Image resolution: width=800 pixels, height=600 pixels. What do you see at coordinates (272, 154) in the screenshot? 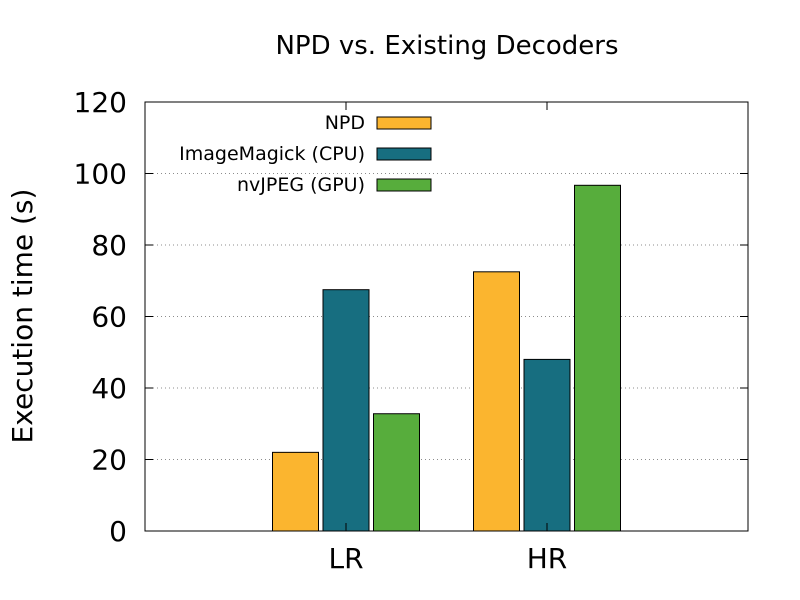
I see `legend-label: ImageMagick (CPU)` at bounding box center [272, 154].